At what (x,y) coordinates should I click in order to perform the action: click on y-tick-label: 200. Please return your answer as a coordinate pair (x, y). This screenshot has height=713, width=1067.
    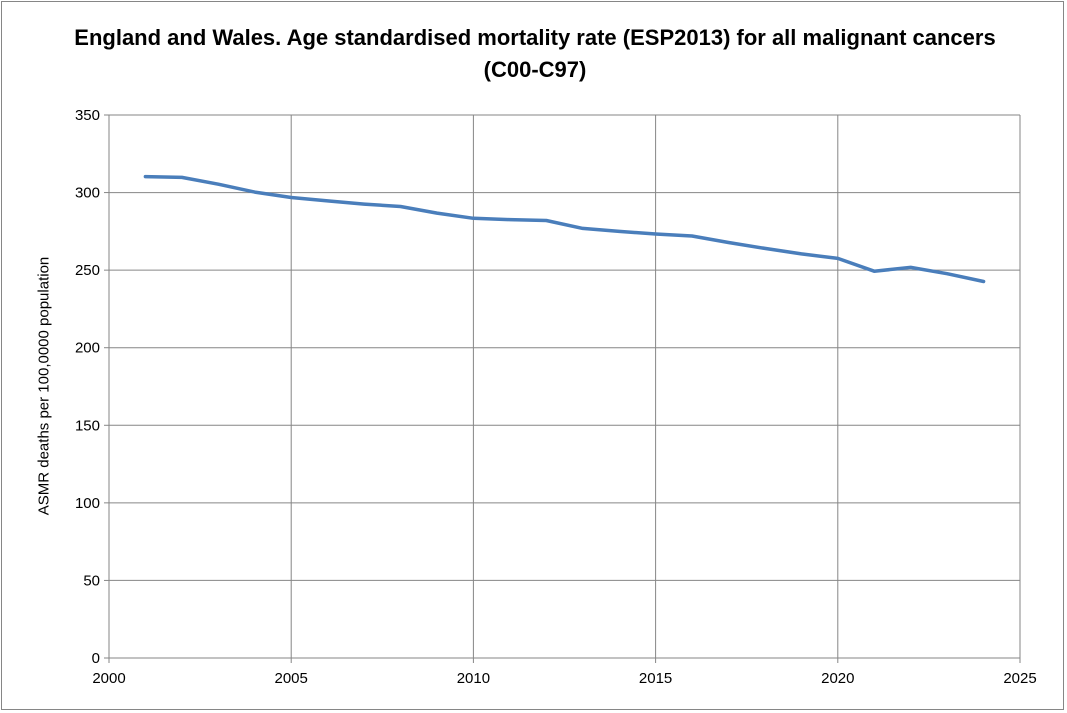
    Looking at the image, I should click on (87, 348).